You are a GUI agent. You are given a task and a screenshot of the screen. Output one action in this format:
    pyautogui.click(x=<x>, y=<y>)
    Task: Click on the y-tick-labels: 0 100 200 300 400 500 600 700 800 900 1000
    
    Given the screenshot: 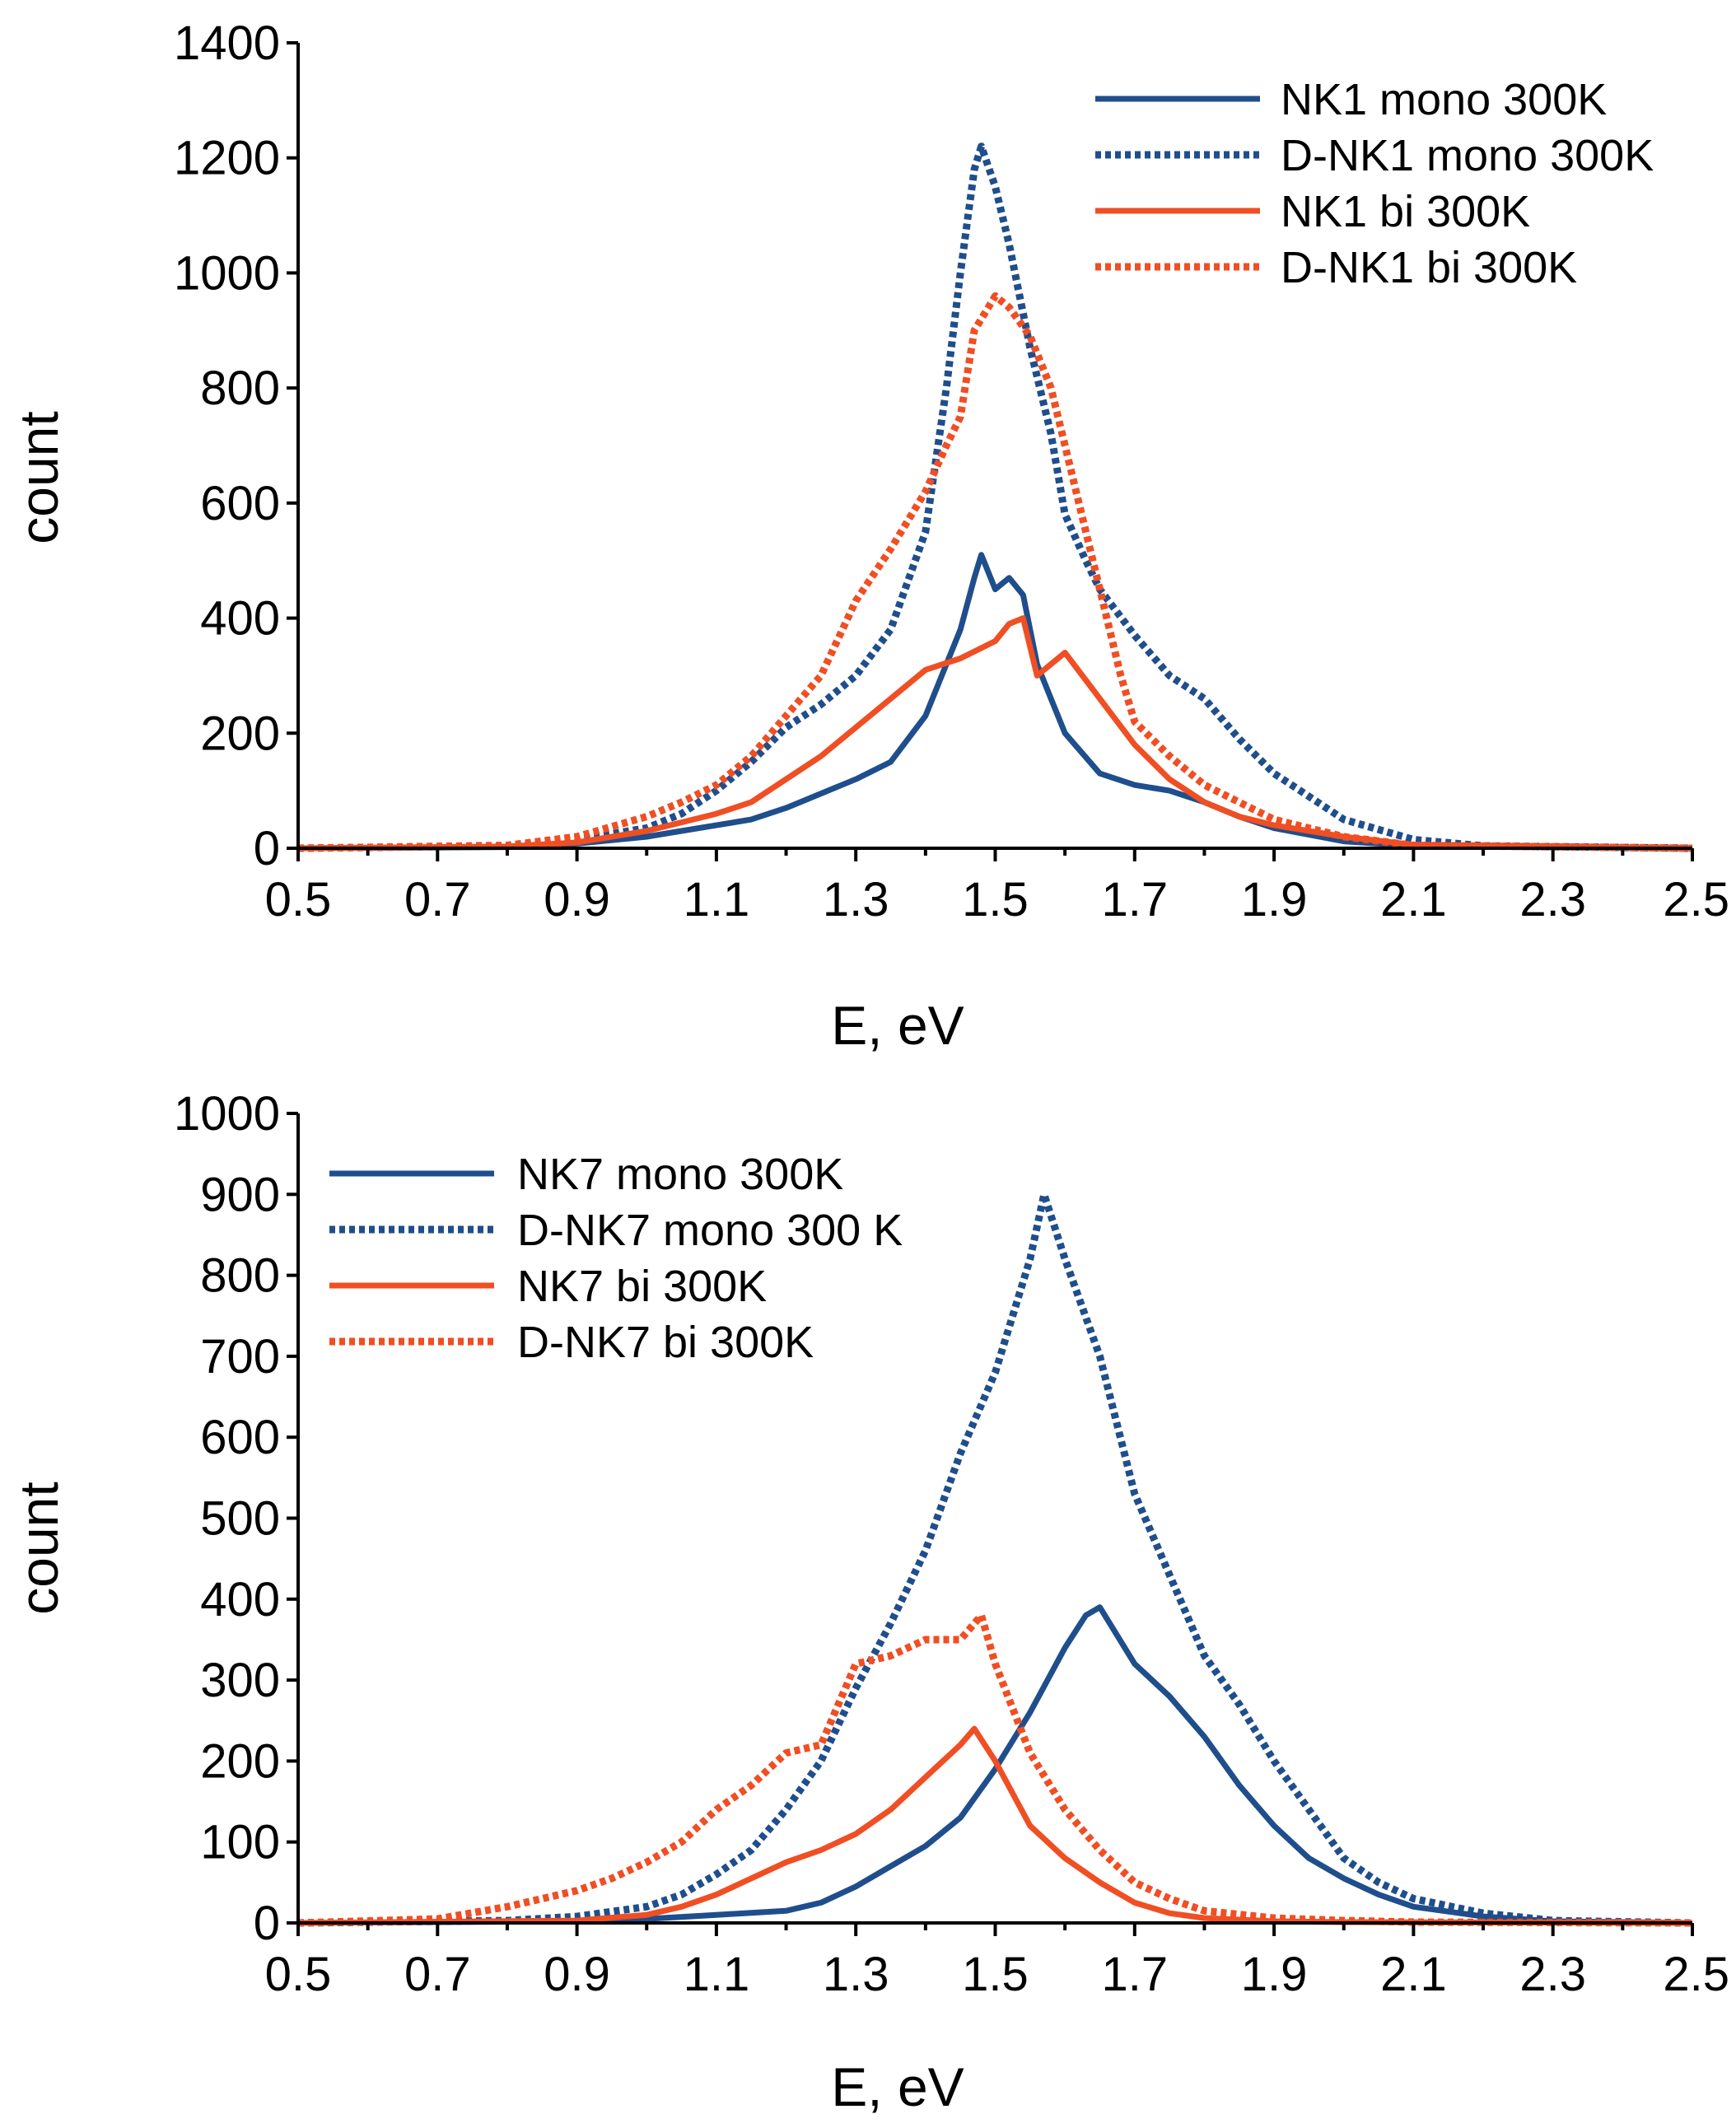 What is the action you would take?
    pyautogui.click(x=227, y=1518)
    